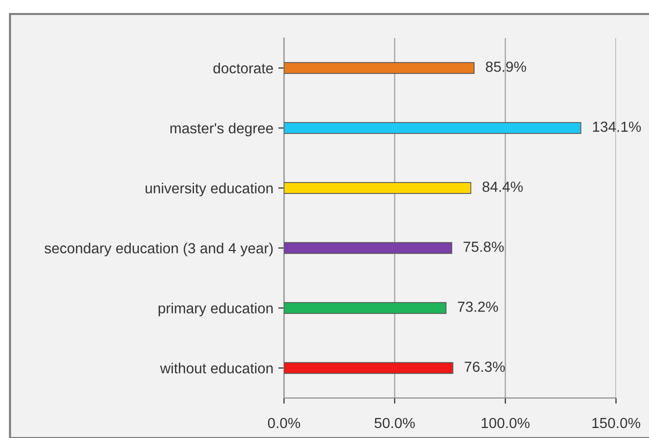 This screenshot has height=438, width=649. I want to click on data-label: 73.2%, so click(478, 307).